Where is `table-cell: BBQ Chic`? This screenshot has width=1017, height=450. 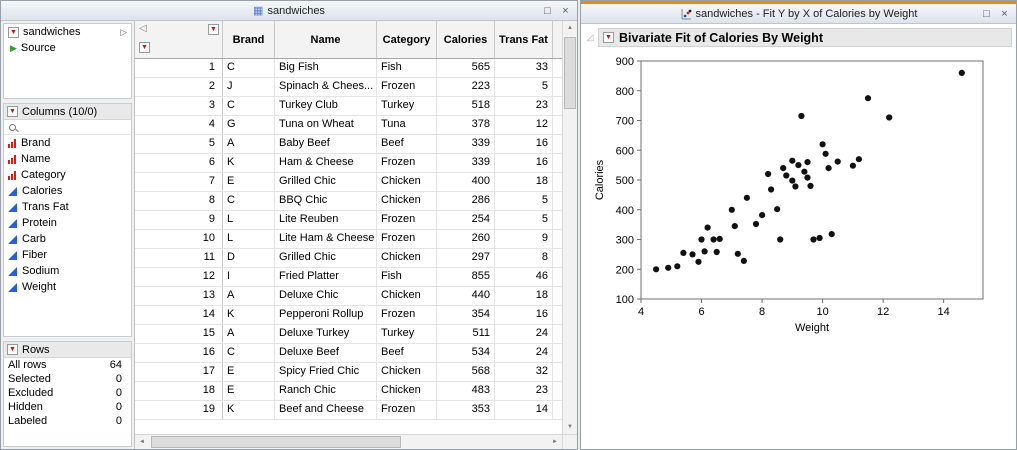 table-cell: BBQ Chic is located at coordinates (326, 201).